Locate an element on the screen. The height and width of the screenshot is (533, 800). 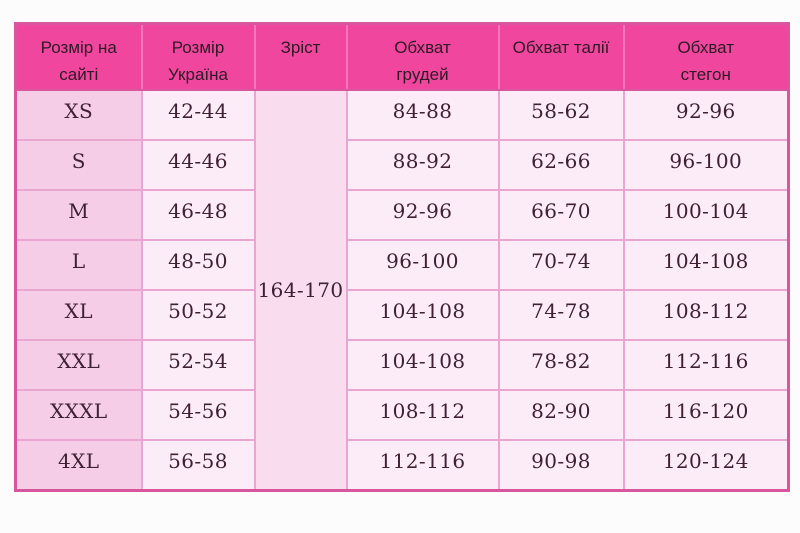
cell-waist: 82-90 is located at coordinates (561, 415).